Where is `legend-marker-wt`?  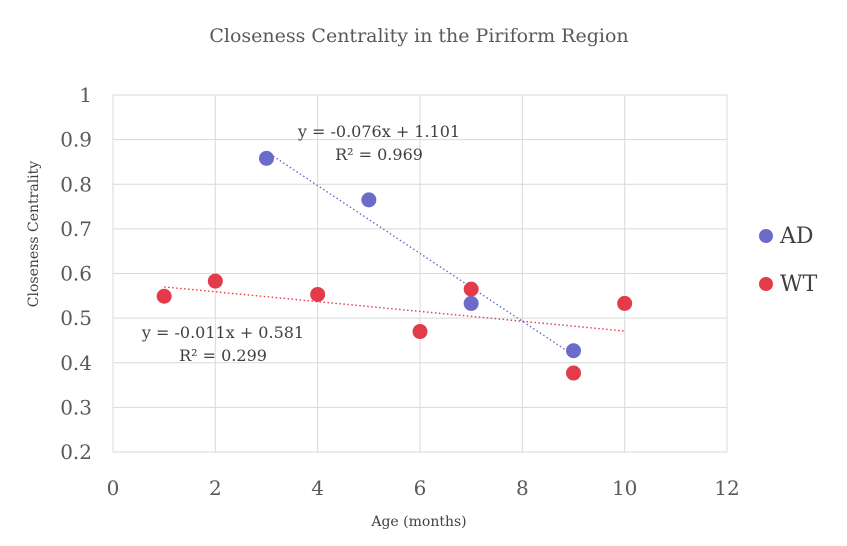 legend-marker-wt is located at coordinates (766, 284).